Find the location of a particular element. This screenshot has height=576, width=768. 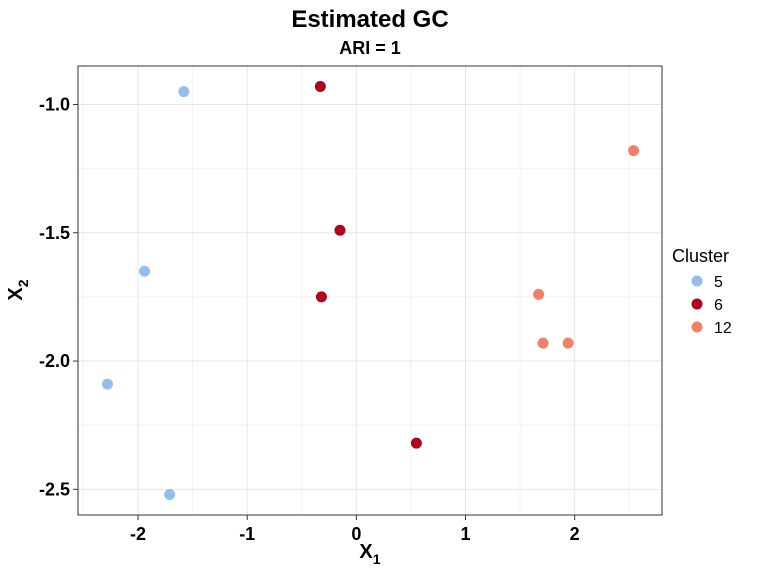

x-tick-label: 1 is located at coordinates (466, 534).